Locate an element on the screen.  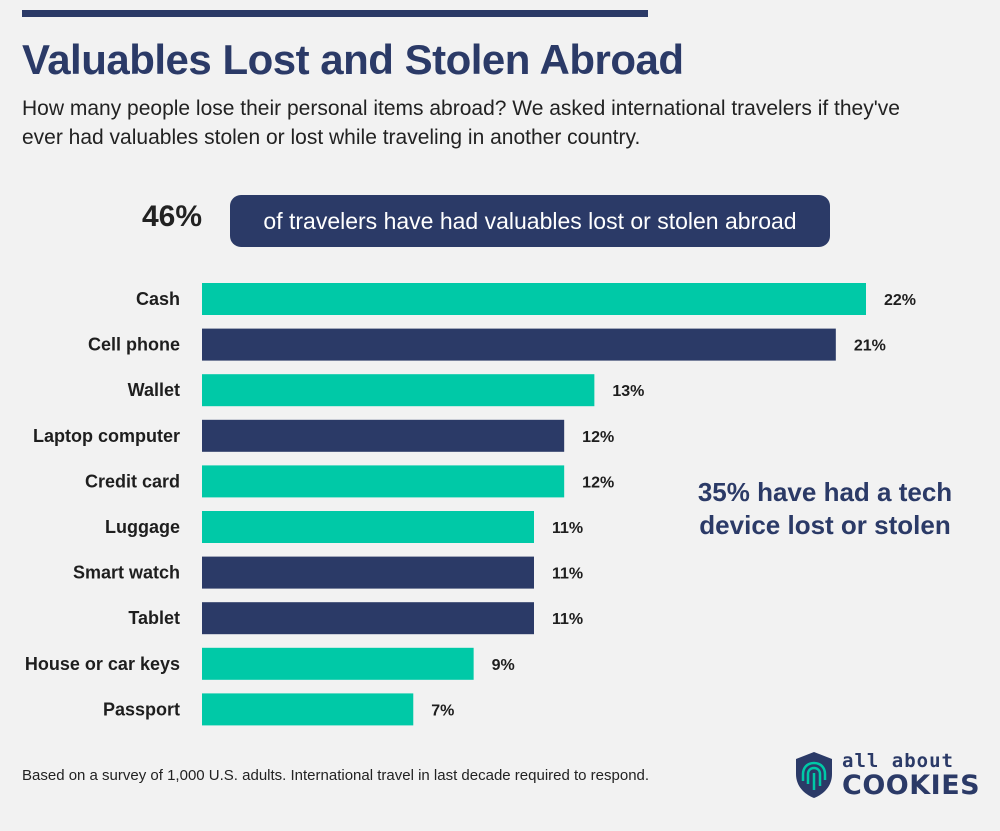
value-label-credit-card: 12% is located at coordinates (598, 482).